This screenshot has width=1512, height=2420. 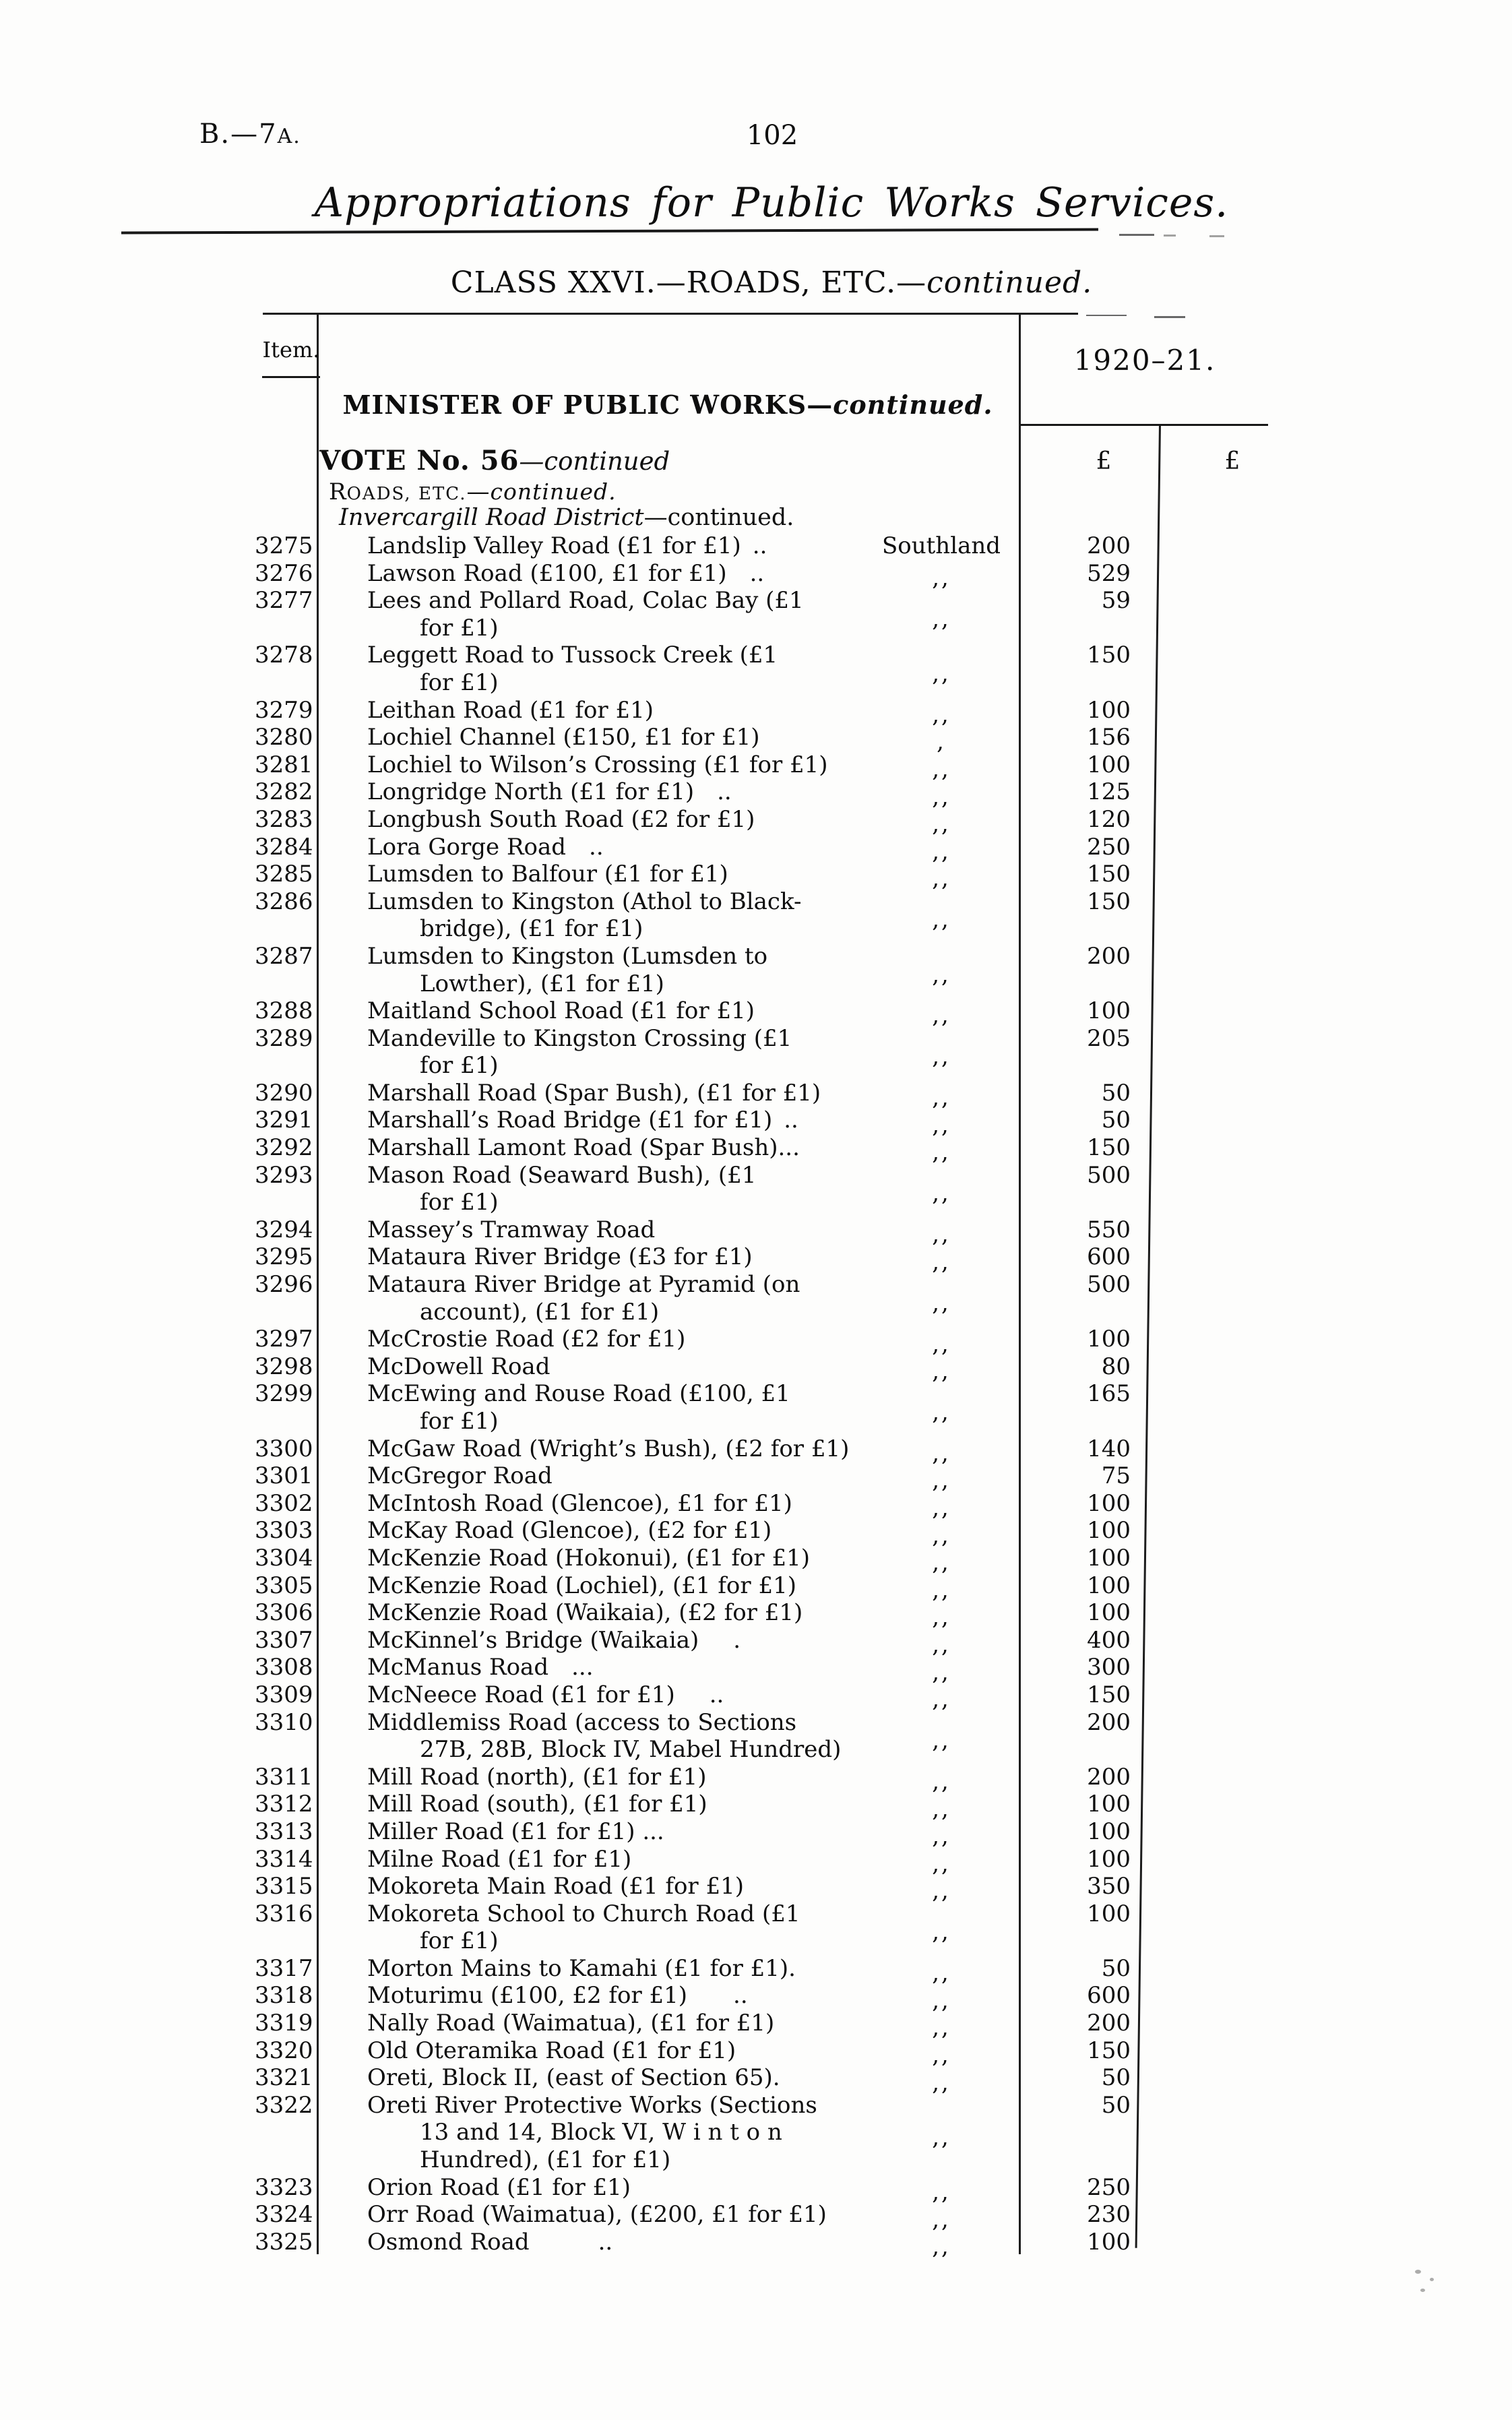 I want to click on amount-1920-21: 500, so click(x=1109, y=1285).